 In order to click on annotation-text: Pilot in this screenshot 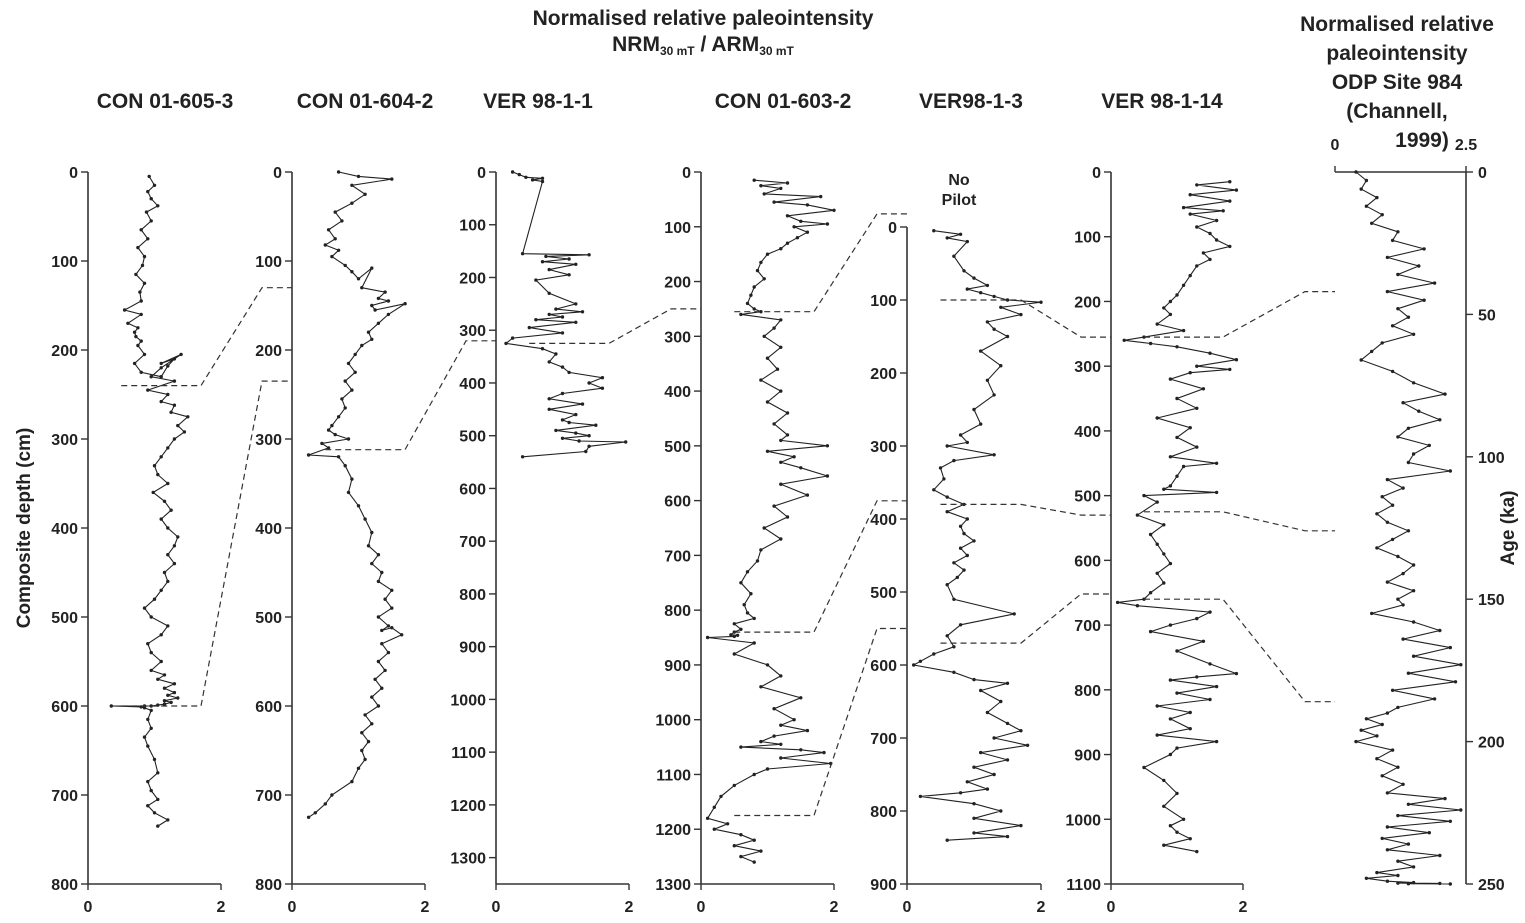, I will do `click(959, 200)`.